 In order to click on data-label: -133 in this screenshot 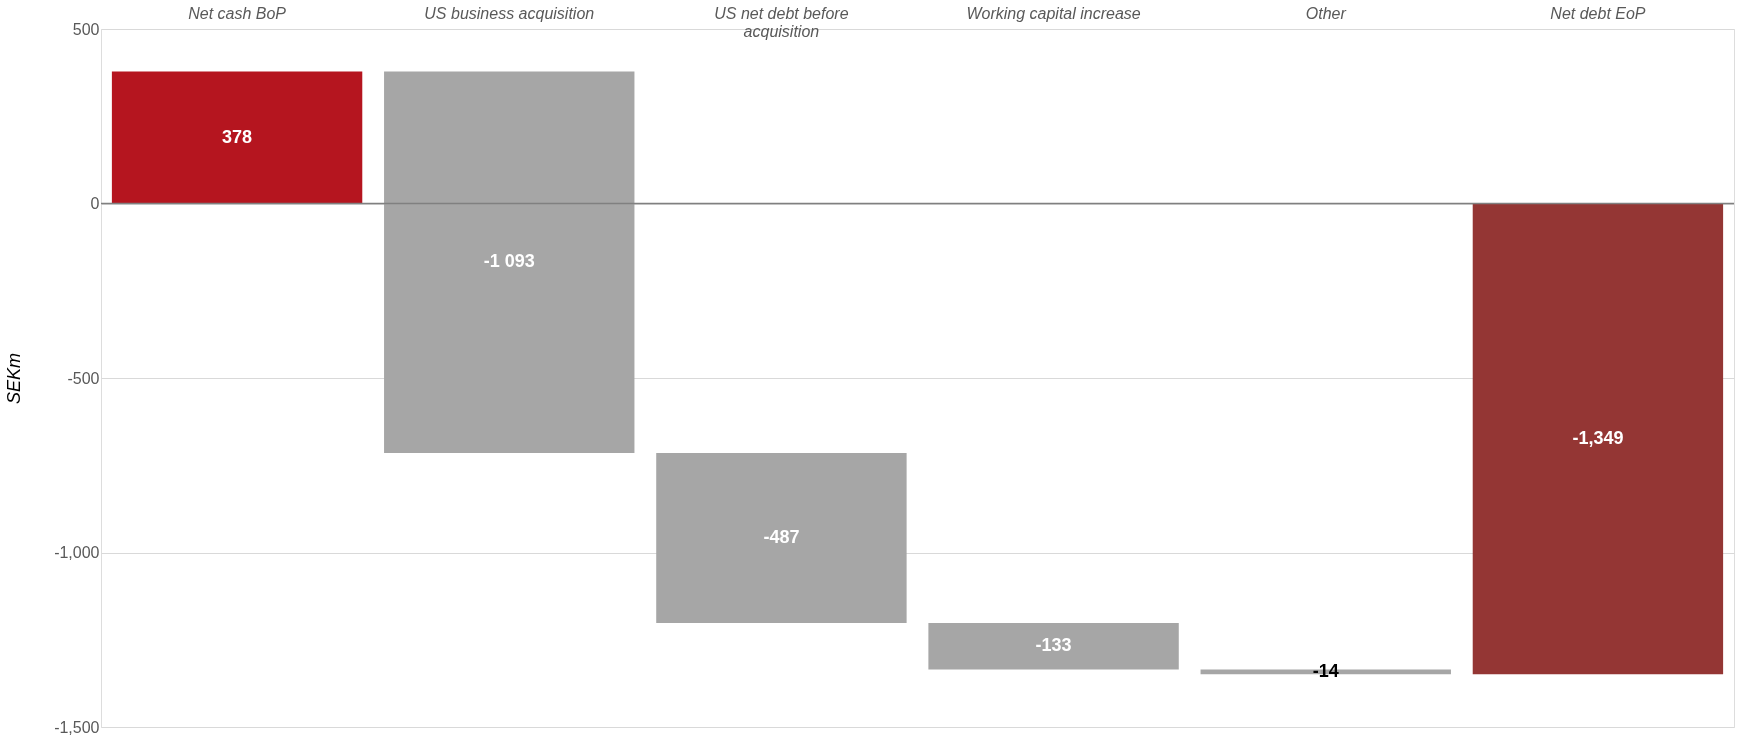, I will do `click(1053, 645)`.